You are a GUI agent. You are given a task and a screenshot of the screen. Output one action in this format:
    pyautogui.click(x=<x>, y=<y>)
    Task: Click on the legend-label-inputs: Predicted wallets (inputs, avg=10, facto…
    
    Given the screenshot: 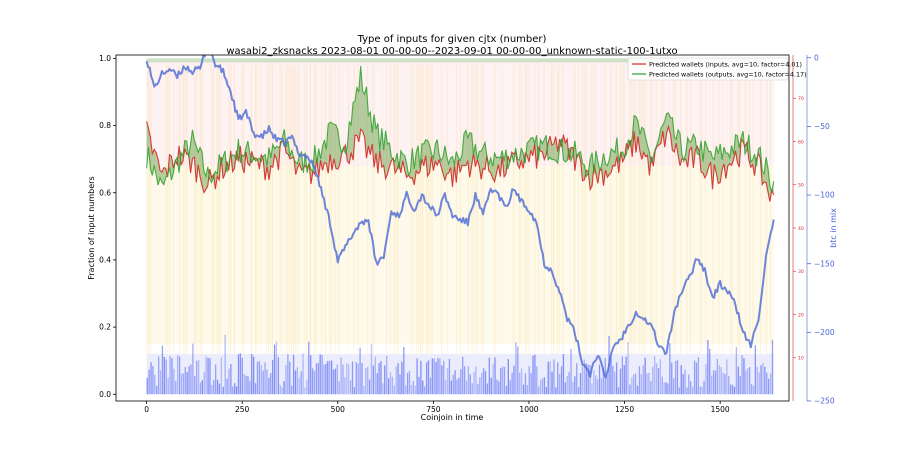 What is the action you would take?
    pyautogui.click(x=725, y=65)
    